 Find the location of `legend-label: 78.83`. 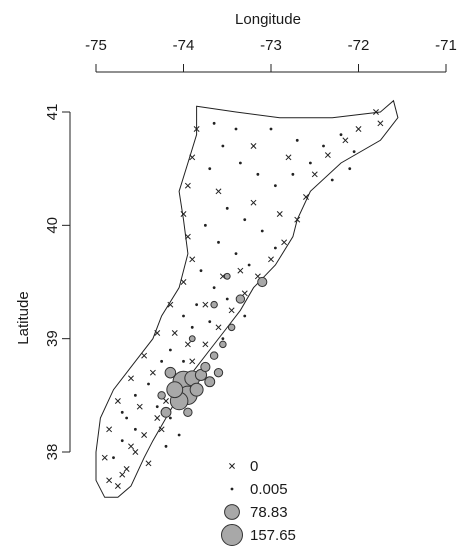

legend-label: 78.83 is located at coordinates (269, 512).